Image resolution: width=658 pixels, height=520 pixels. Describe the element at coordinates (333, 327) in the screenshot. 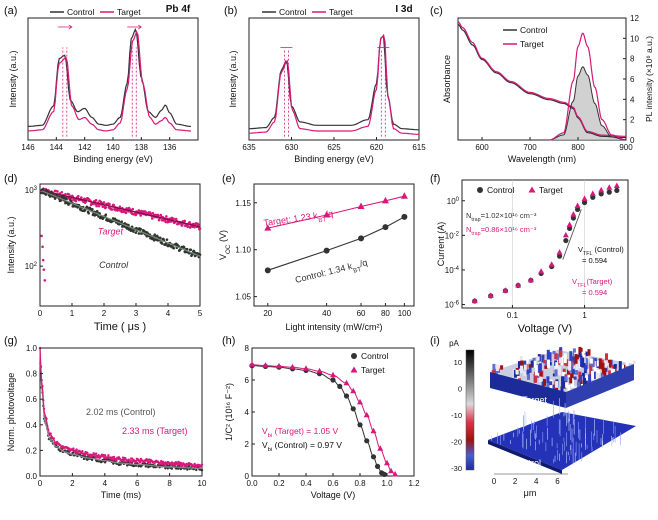

I see `x-axis-label: Light intensity (mW/cm²)` at that location.